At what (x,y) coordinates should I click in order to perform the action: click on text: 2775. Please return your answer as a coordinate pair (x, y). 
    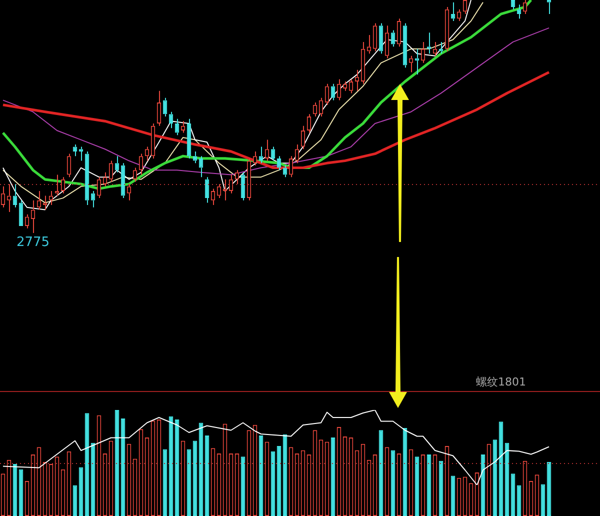
    Looking at the image, I should click on (33, 242).